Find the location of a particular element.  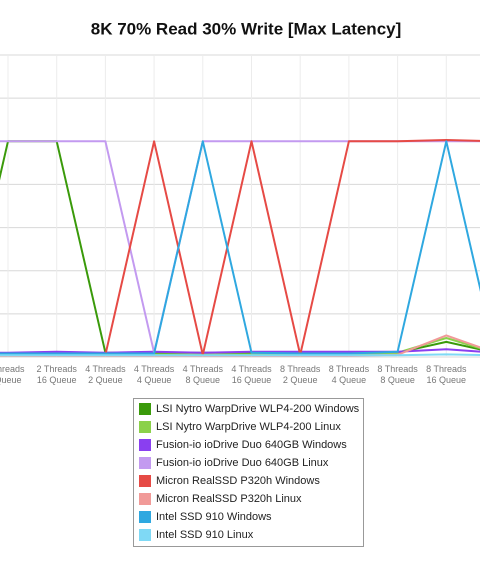

chart-title: 8K 70% Read 30% Write [Max Latency] is located at coordinates (246, 28).